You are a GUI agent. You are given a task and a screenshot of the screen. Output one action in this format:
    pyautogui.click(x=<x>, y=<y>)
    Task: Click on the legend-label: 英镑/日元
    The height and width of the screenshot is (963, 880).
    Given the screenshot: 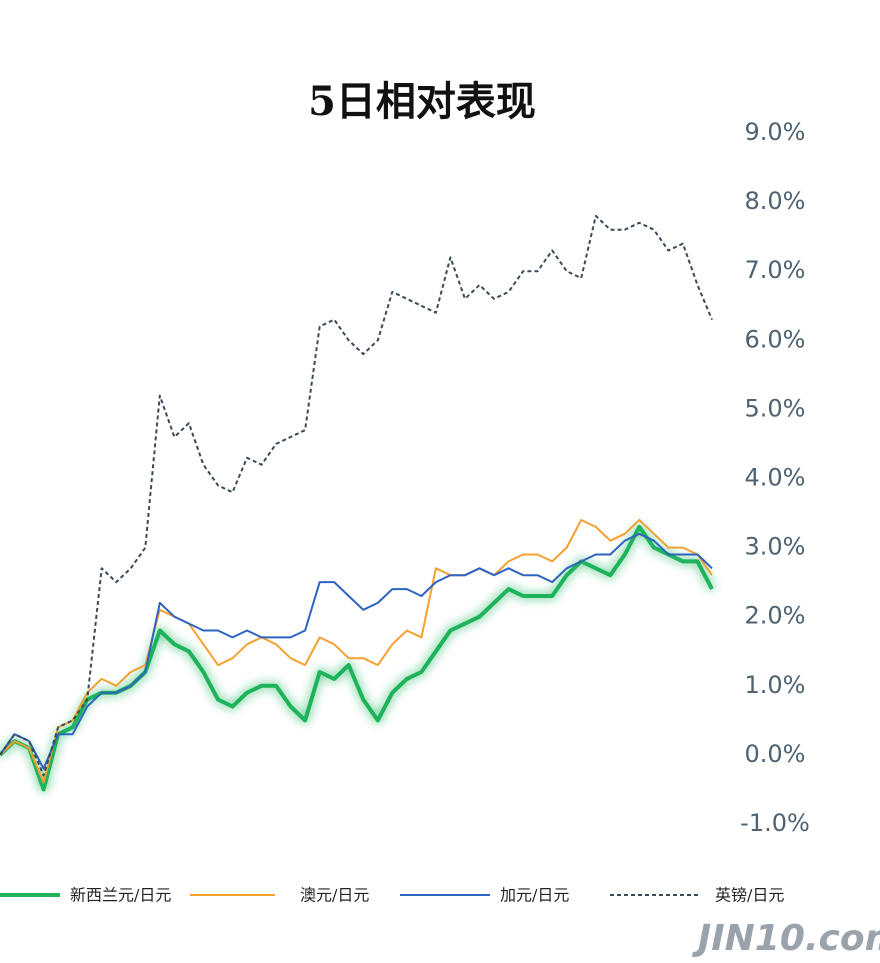 What is the action you would take?
    pyautogui.click(x=749, y=895)
    